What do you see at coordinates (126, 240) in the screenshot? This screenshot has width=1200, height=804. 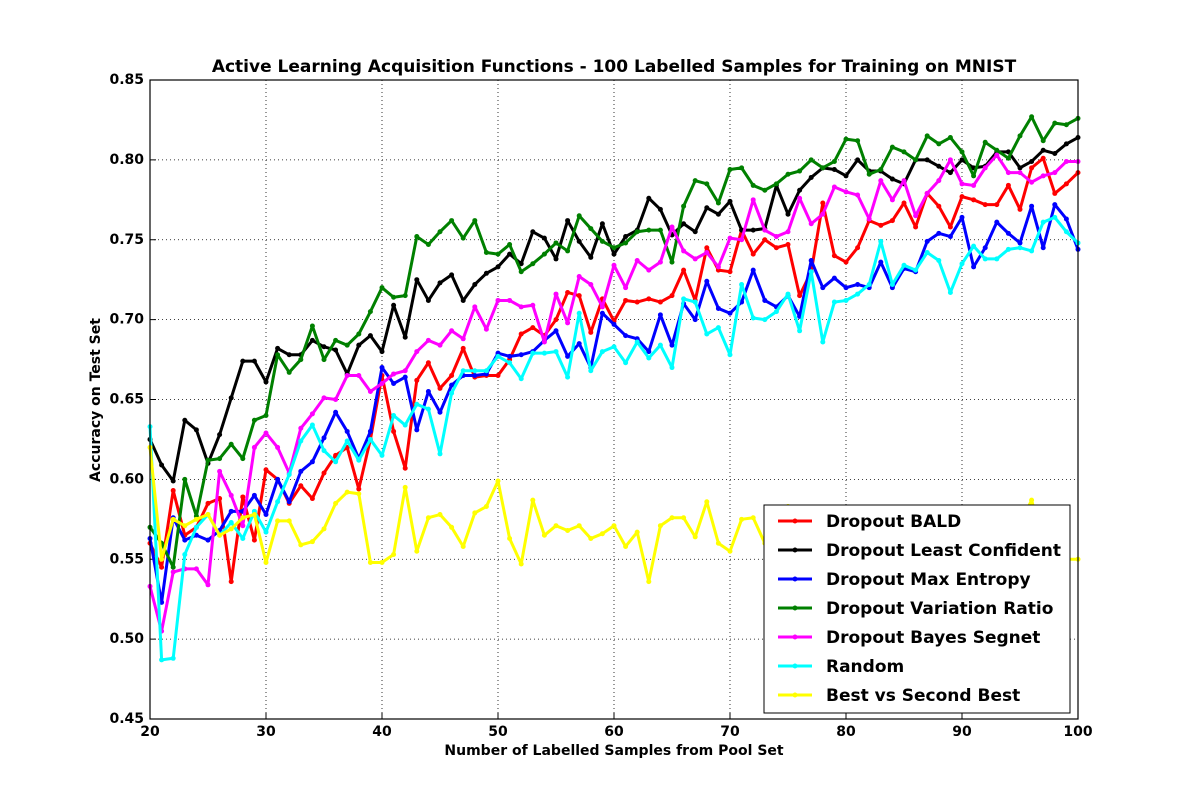 I see `y-tick-label: 0.75` at bounding box center [126, 240].